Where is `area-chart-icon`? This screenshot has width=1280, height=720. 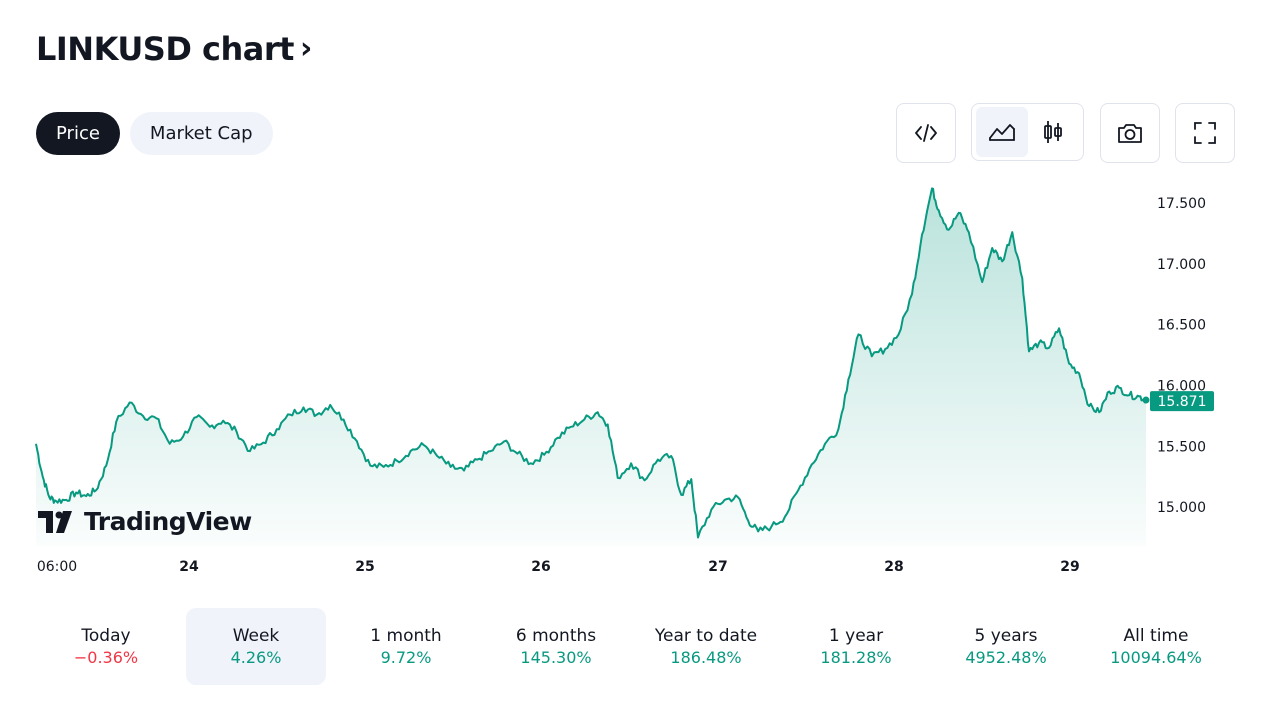
area-chart-icon is located at coordinates (1001, 132).